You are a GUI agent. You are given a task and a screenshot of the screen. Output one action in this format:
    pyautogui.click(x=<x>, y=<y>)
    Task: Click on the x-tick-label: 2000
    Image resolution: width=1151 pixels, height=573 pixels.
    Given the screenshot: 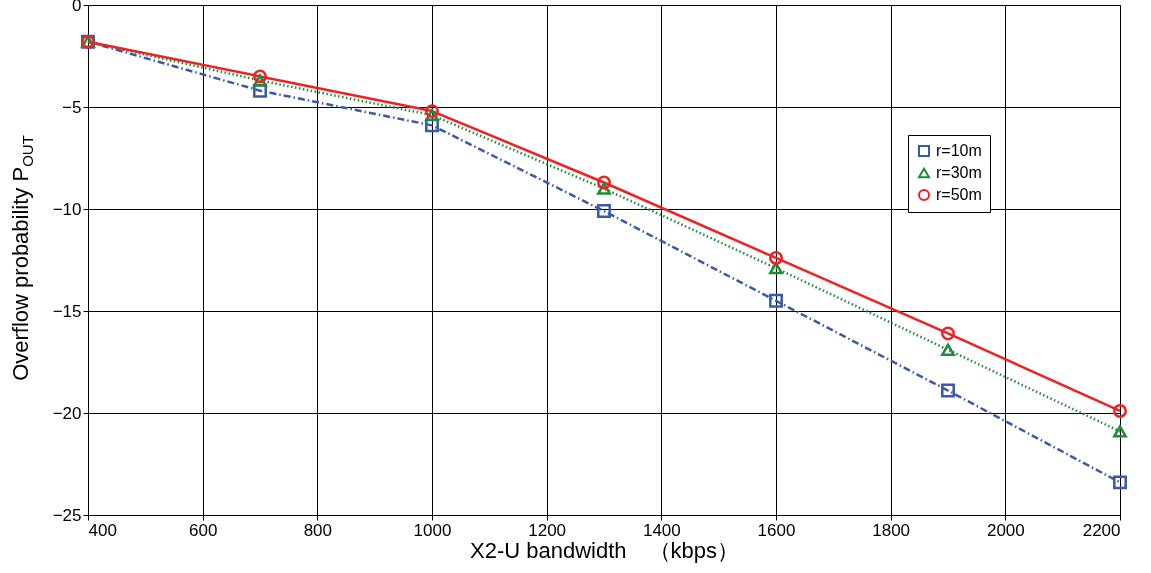 What is the action you would take?
    pyautogui.click(x=1005, y=530)
    